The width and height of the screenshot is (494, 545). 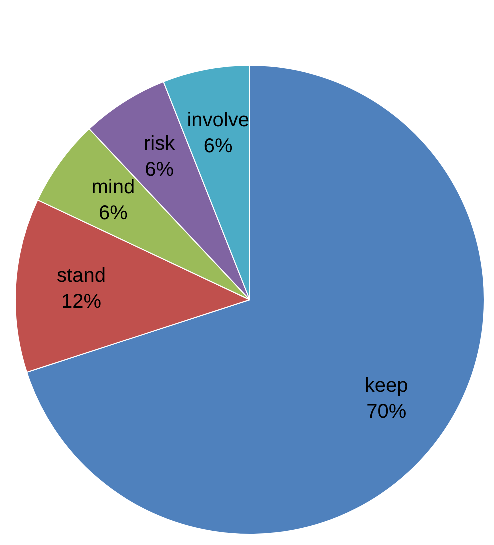 I want to click on slice-label: stand, so click(x=81, y=275).